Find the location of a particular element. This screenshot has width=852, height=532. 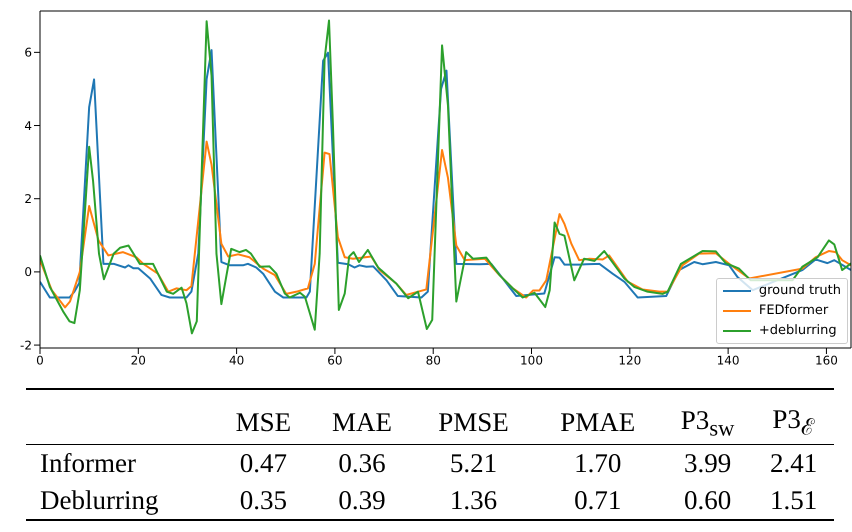

y-tick-label: 0 is located at coordinates (28, 272).